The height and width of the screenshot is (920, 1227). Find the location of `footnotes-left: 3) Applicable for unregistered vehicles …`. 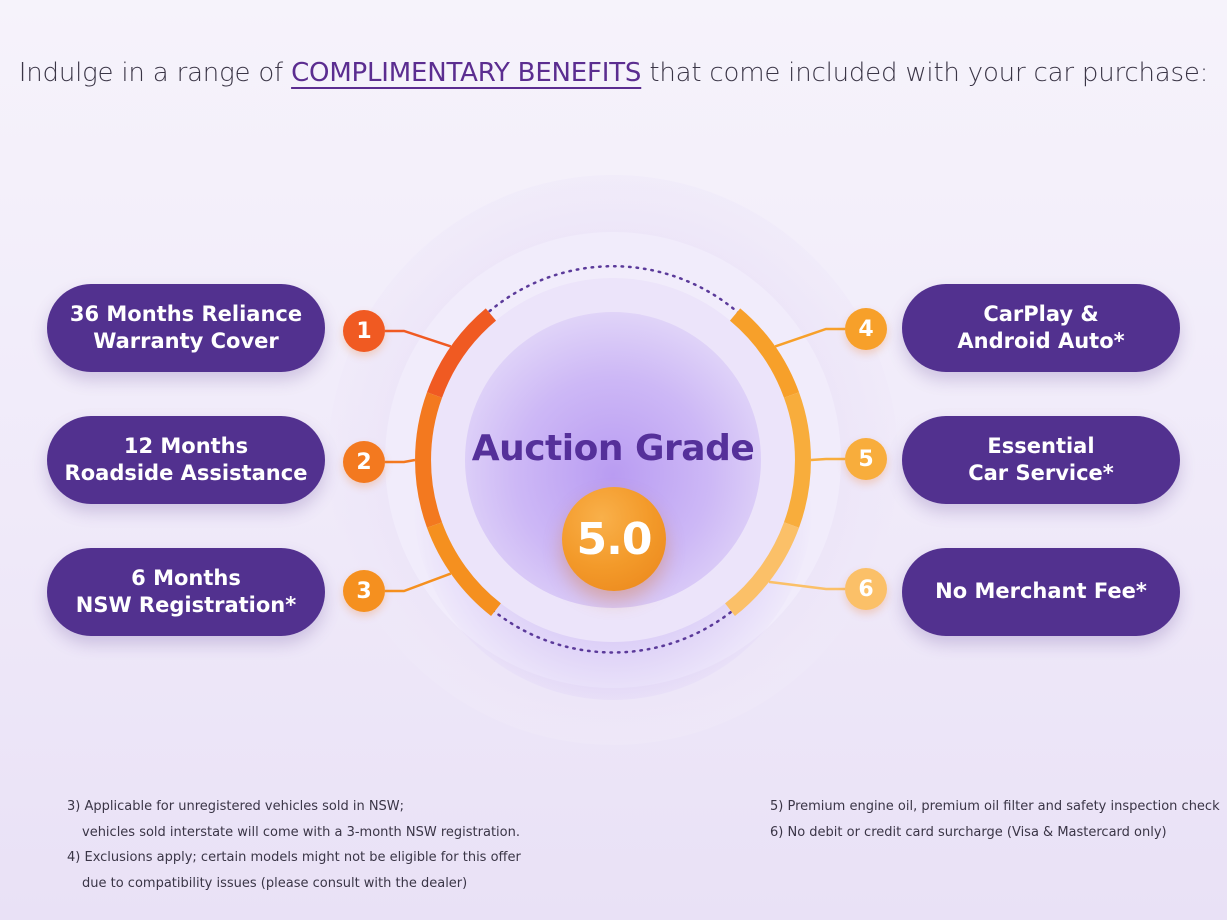

footnotes-left: 3) Applicable for unregistered vehicles … is located at coordinates (294, 845).